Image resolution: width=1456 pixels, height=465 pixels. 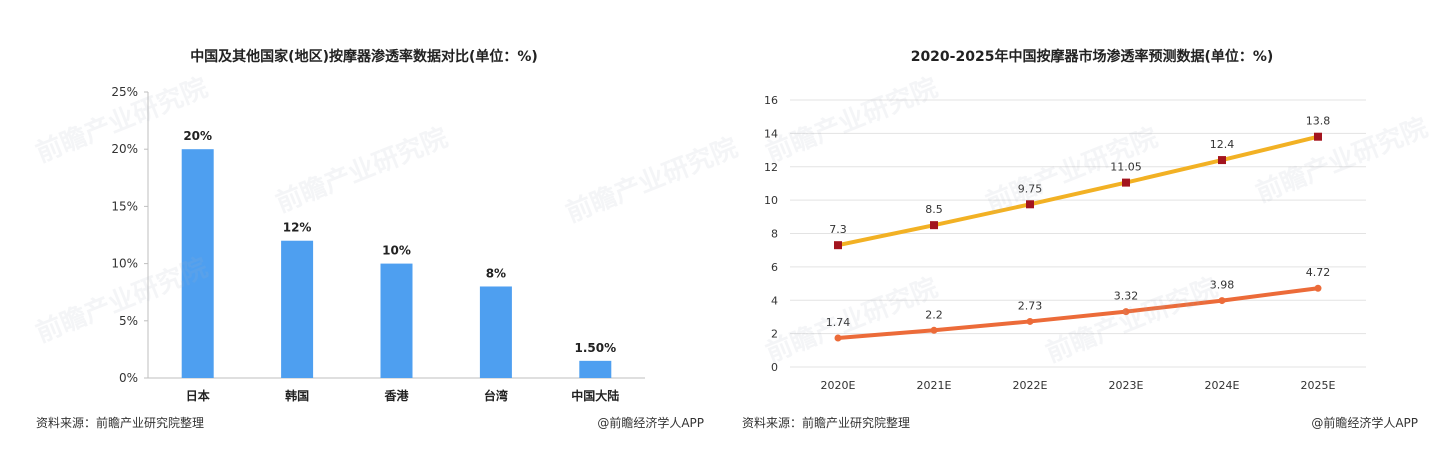 I want to click on line-chart-title: 2020-2025年中国按摩器市场渗透率预测数据(单位：%), so click(x=1092, y=57).